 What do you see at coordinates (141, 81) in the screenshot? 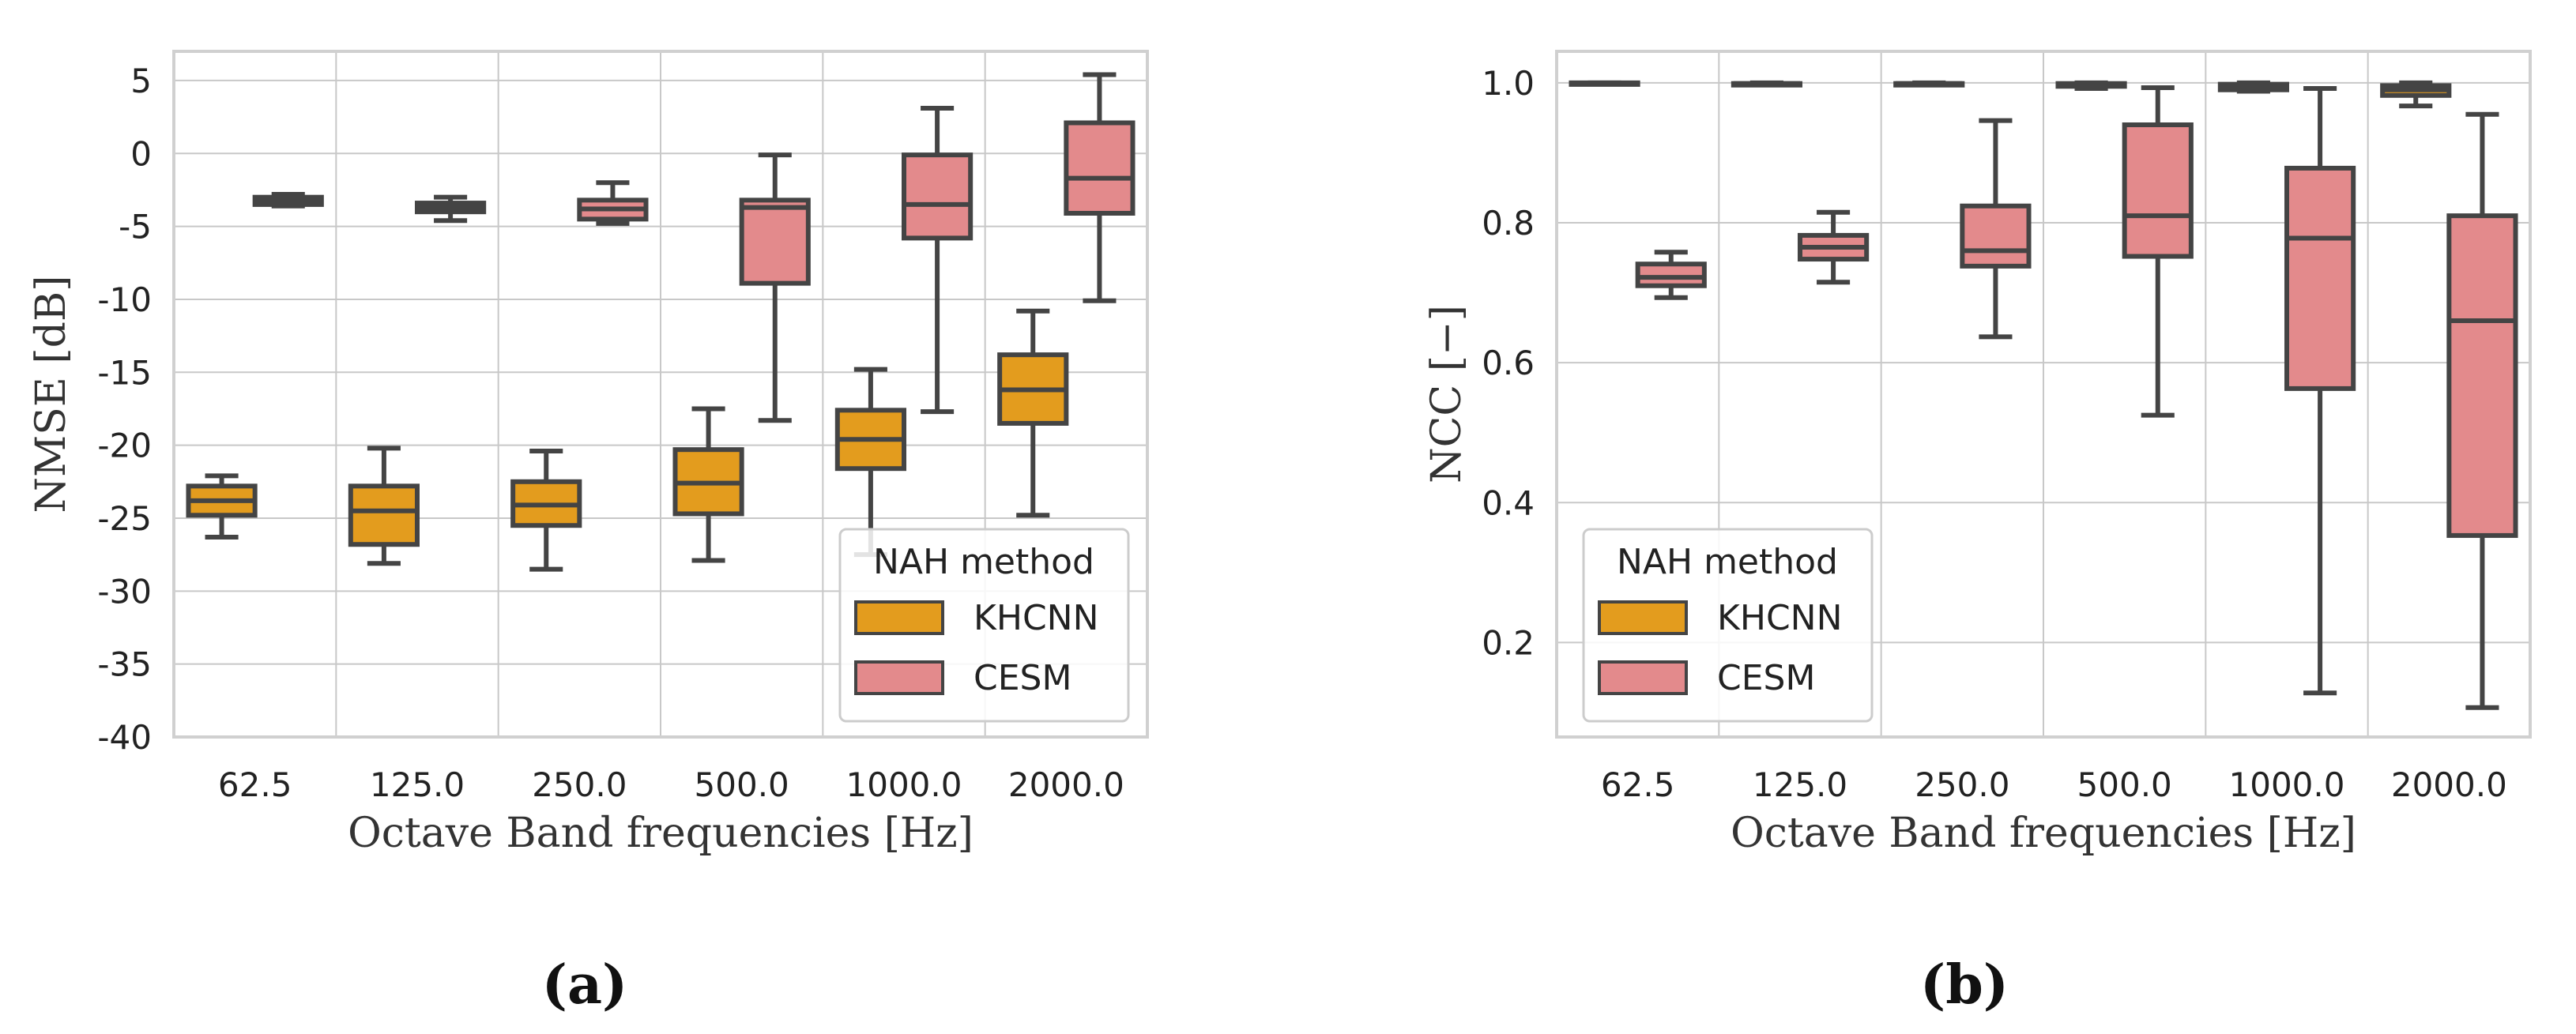
I see `y-tick-label-a: 5` at bounding box center [141, 81].